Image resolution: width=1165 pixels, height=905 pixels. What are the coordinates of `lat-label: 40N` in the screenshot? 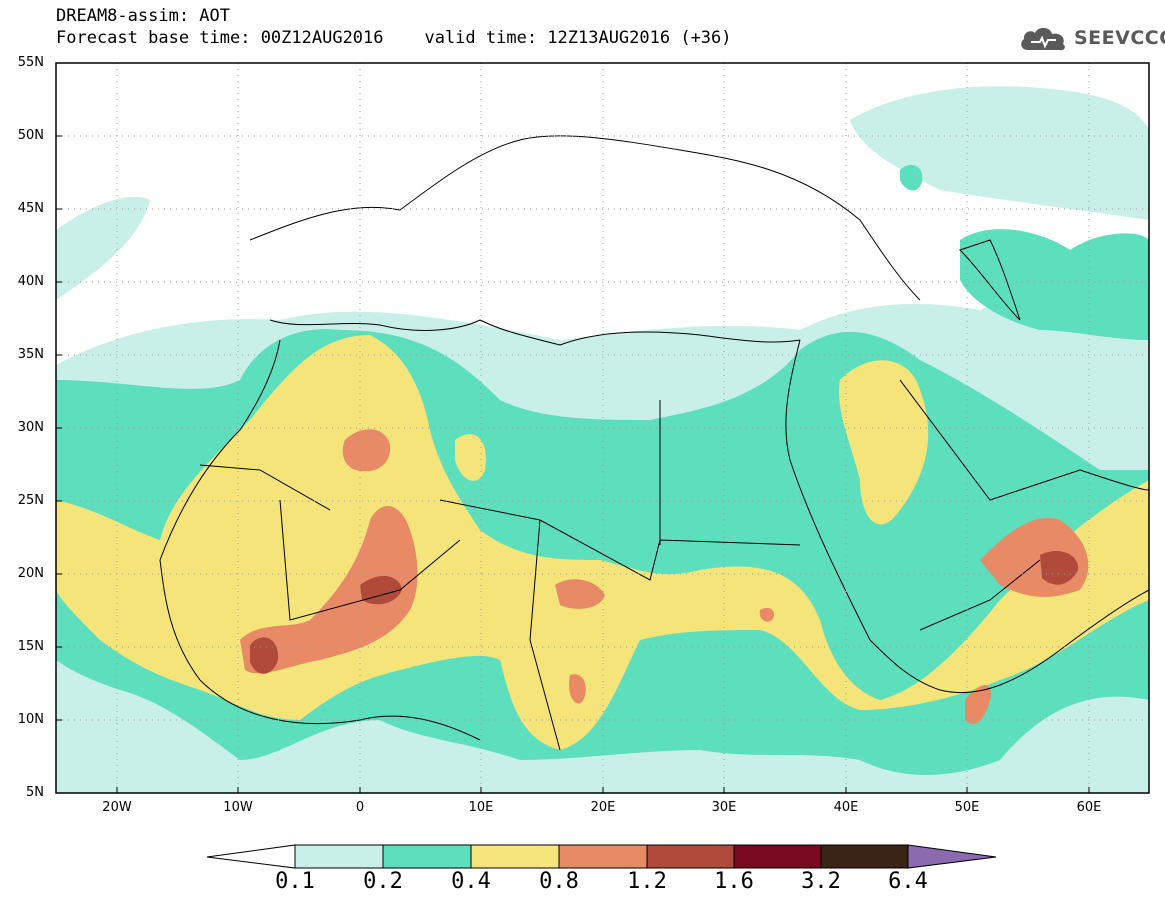 It's located at (30, 281).